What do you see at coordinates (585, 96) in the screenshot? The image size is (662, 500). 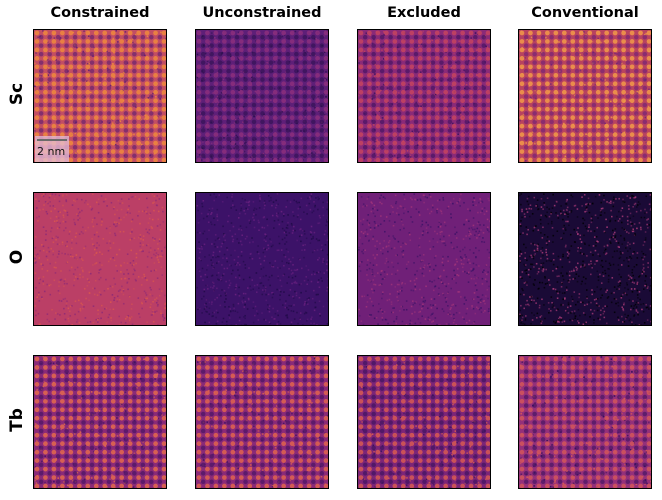 I see `image-panel-sc-conventional` at bounding box center [585, 96].